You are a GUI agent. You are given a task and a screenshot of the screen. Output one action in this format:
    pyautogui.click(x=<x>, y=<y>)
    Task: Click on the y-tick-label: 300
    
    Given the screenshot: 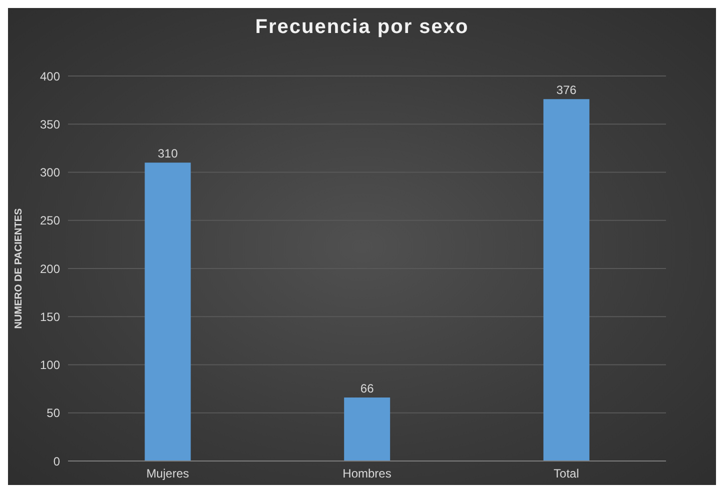 What is the action you would take?
    pyautogui.click(x=50, y=173)
    